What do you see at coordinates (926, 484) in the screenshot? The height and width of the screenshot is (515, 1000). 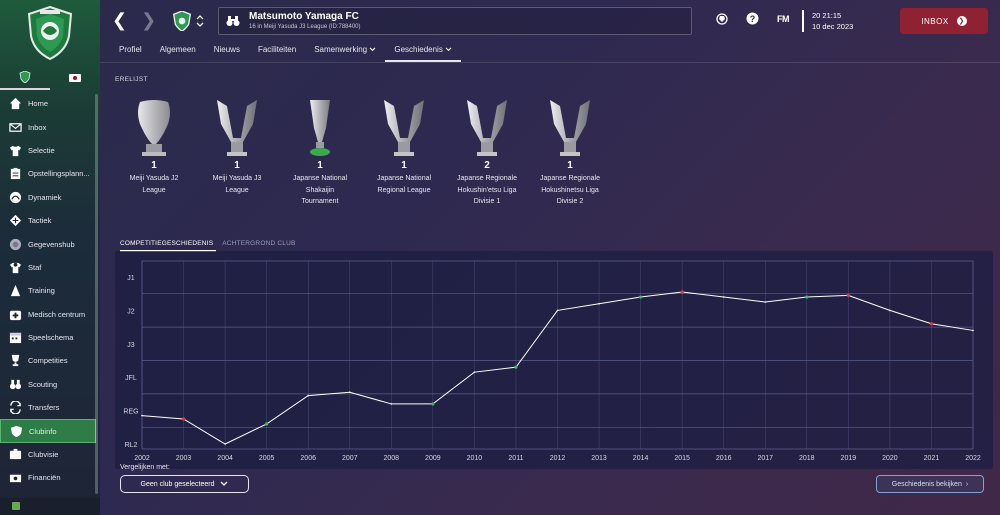 I see `view-history-label: Geschiedenis bekijken` at bounding box center [926, 484].